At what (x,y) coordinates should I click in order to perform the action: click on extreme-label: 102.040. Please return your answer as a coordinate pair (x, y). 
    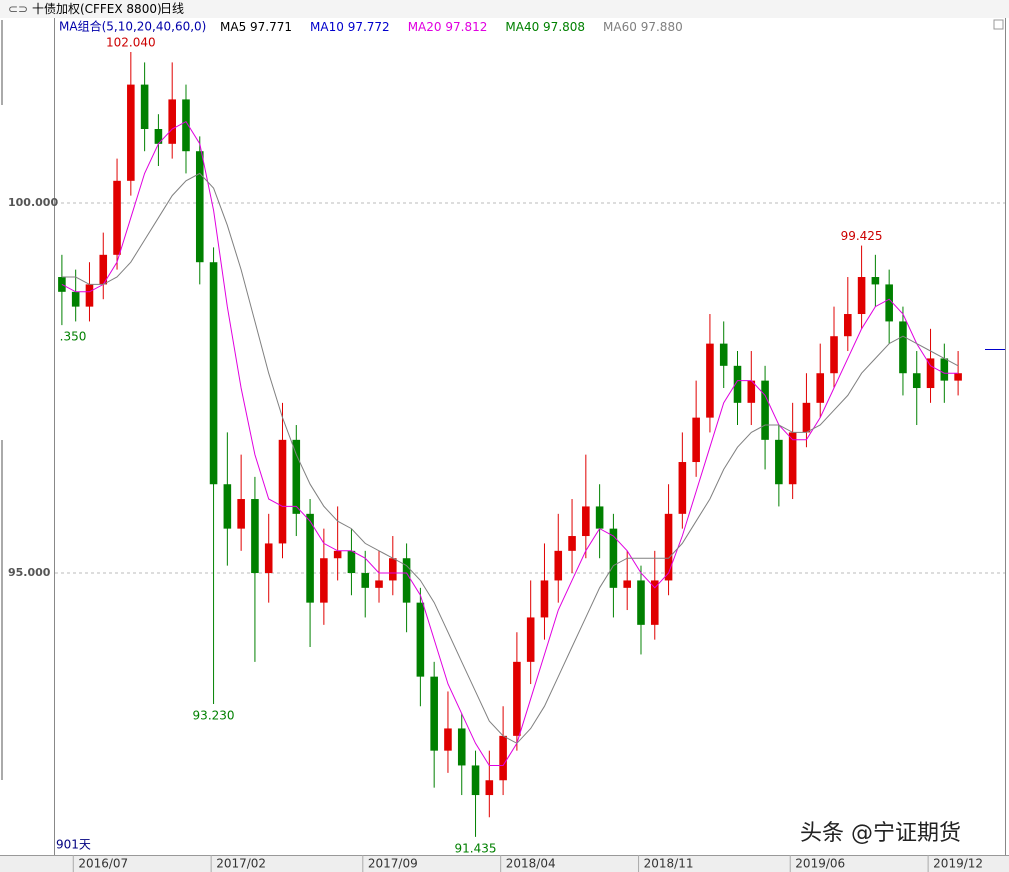
    Looking at the image, I should click on (131, 43).